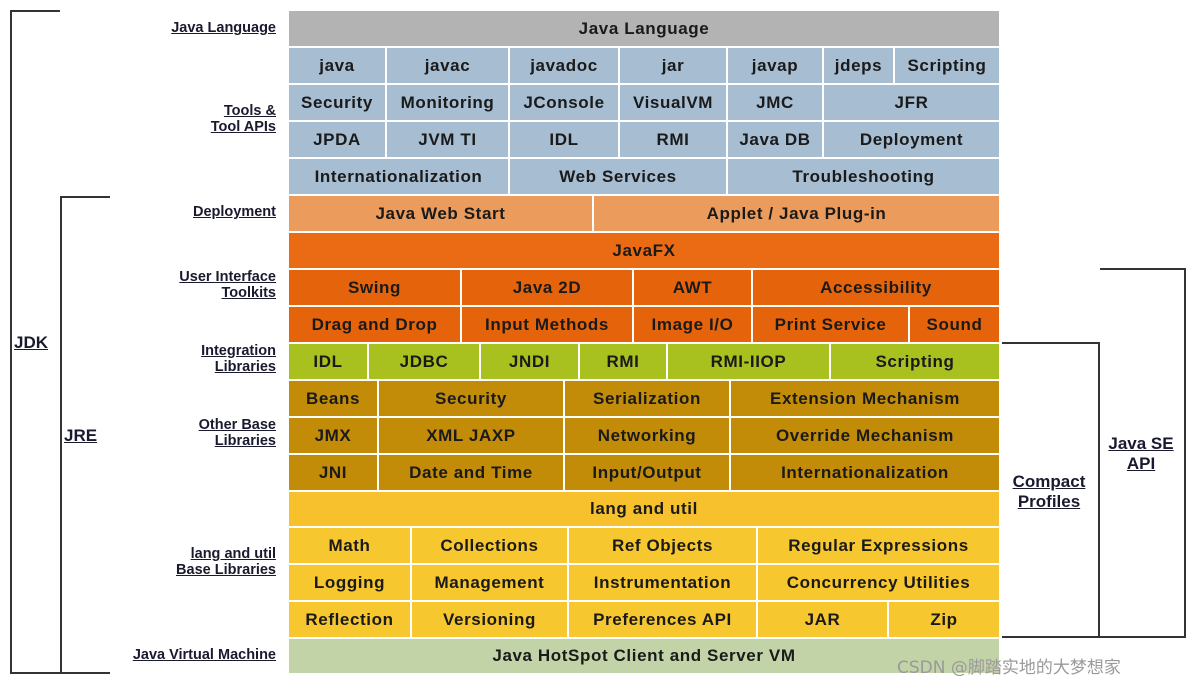 This screenshot has width=1204, height=684. I want to click on row-label-integration: Integration Libraries, so click(238, 359).